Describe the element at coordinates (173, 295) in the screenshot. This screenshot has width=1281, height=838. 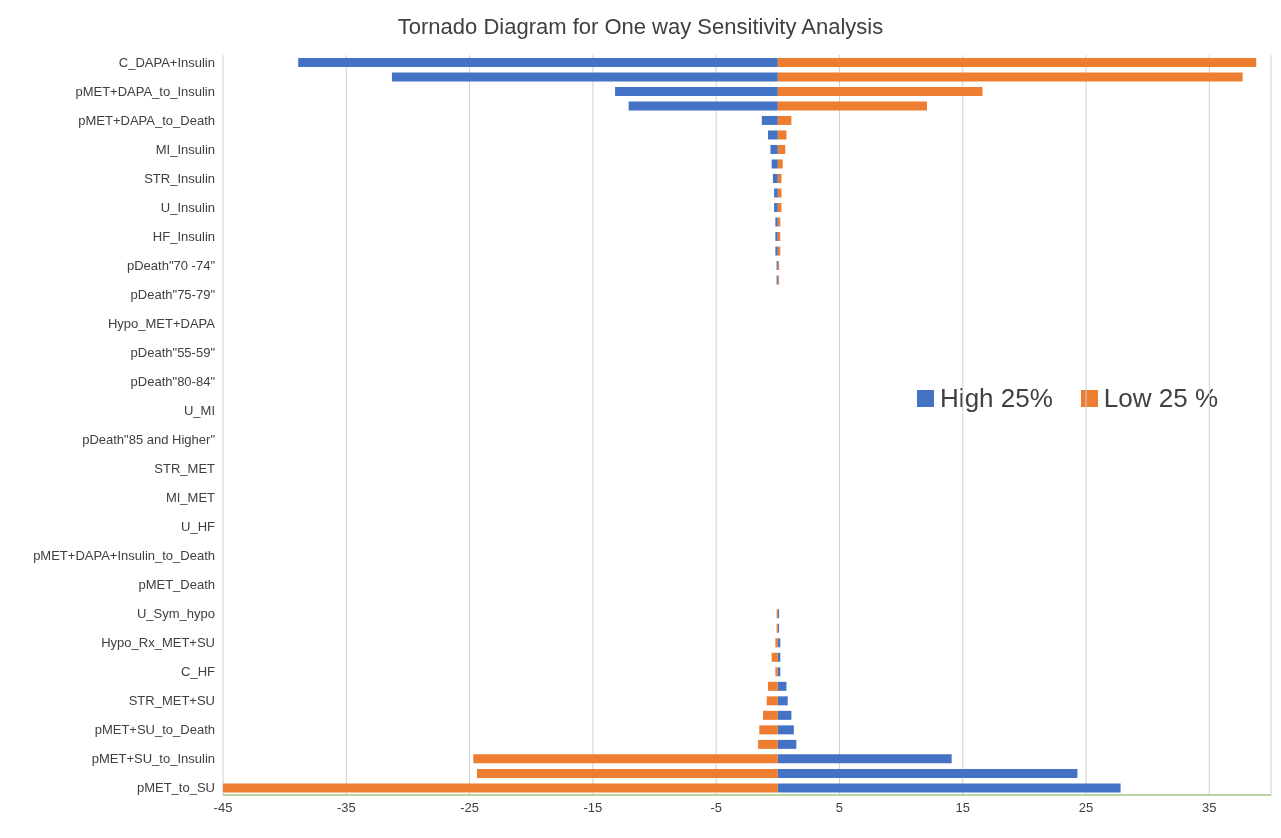
I see `y-tick-label: pDeath"75-79"` at that location.